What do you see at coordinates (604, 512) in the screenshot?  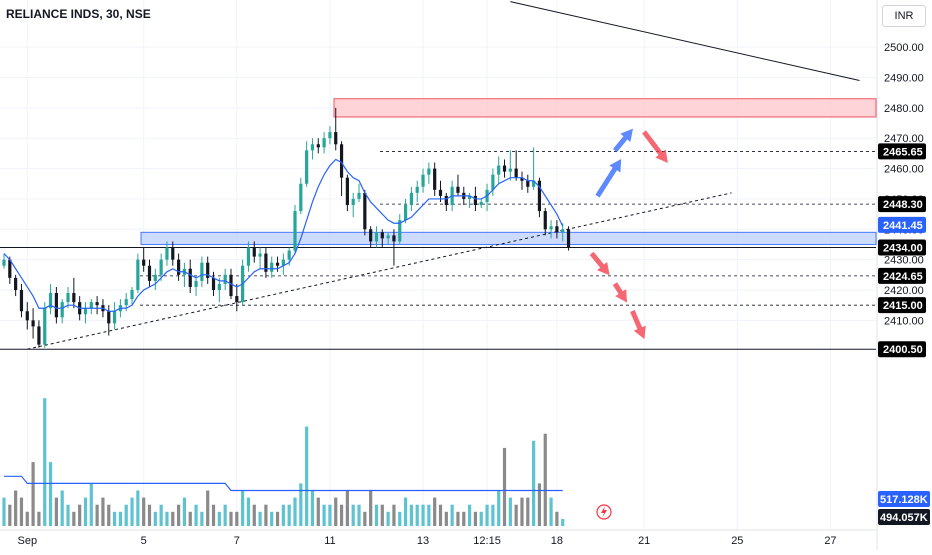 I see `lightning-icon` at bounding box center [604, 512].